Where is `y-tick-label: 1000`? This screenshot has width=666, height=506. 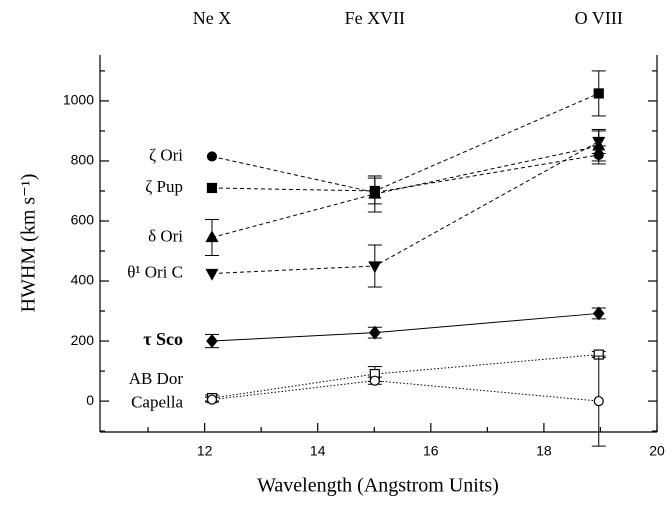 y-tick-label: 1000 is located at coordinates (78, 100).